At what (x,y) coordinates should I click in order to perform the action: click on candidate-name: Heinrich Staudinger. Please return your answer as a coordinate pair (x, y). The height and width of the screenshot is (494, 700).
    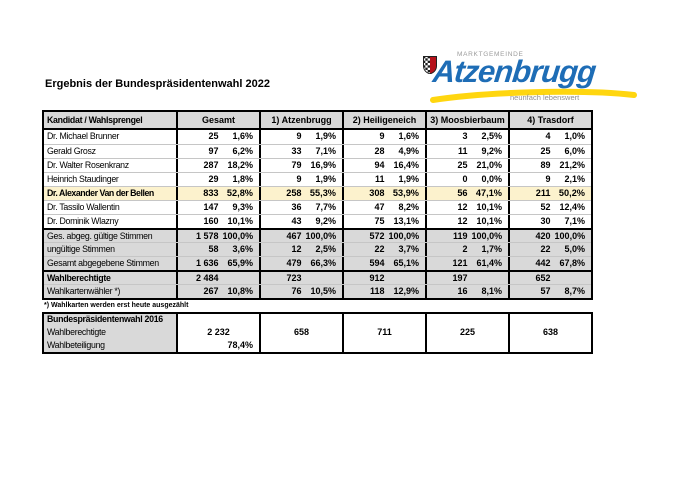
    Looking at the image, I should click on (83, 179).